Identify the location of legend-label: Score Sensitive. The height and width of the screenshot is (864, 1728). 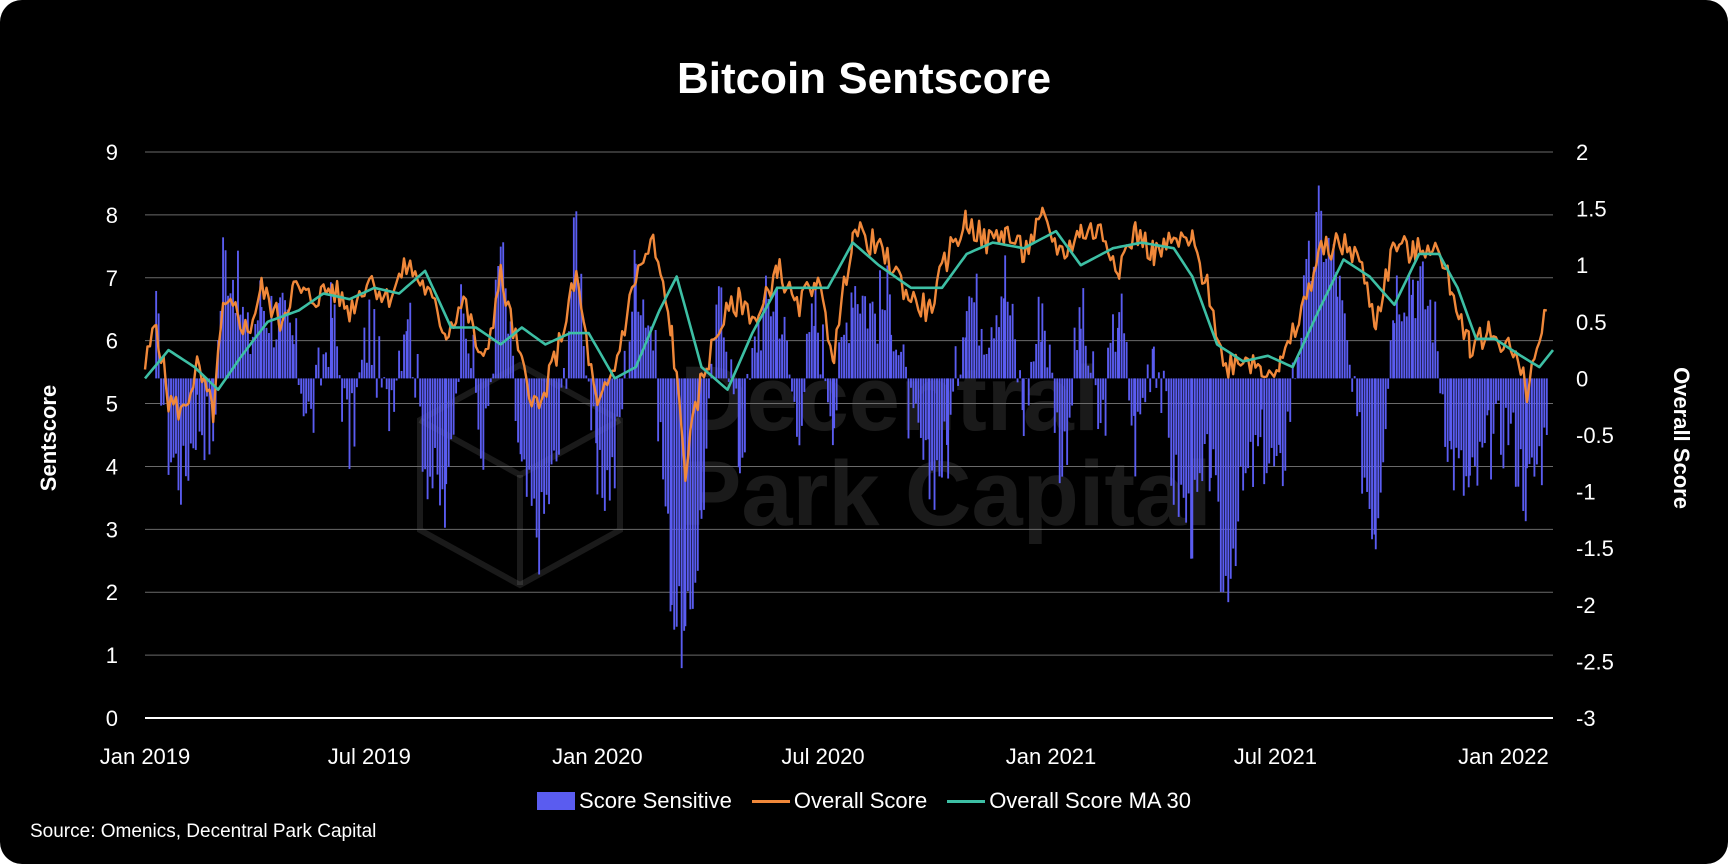
(655, 800).